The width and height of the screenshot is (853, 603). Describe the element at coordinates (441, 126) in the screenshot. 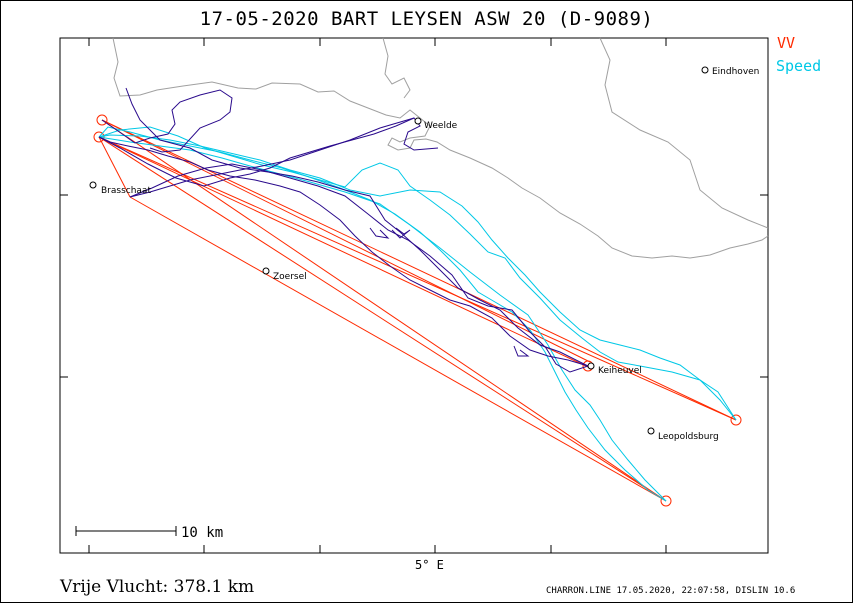

I see `place-label-weelde: Weelde` at that location.